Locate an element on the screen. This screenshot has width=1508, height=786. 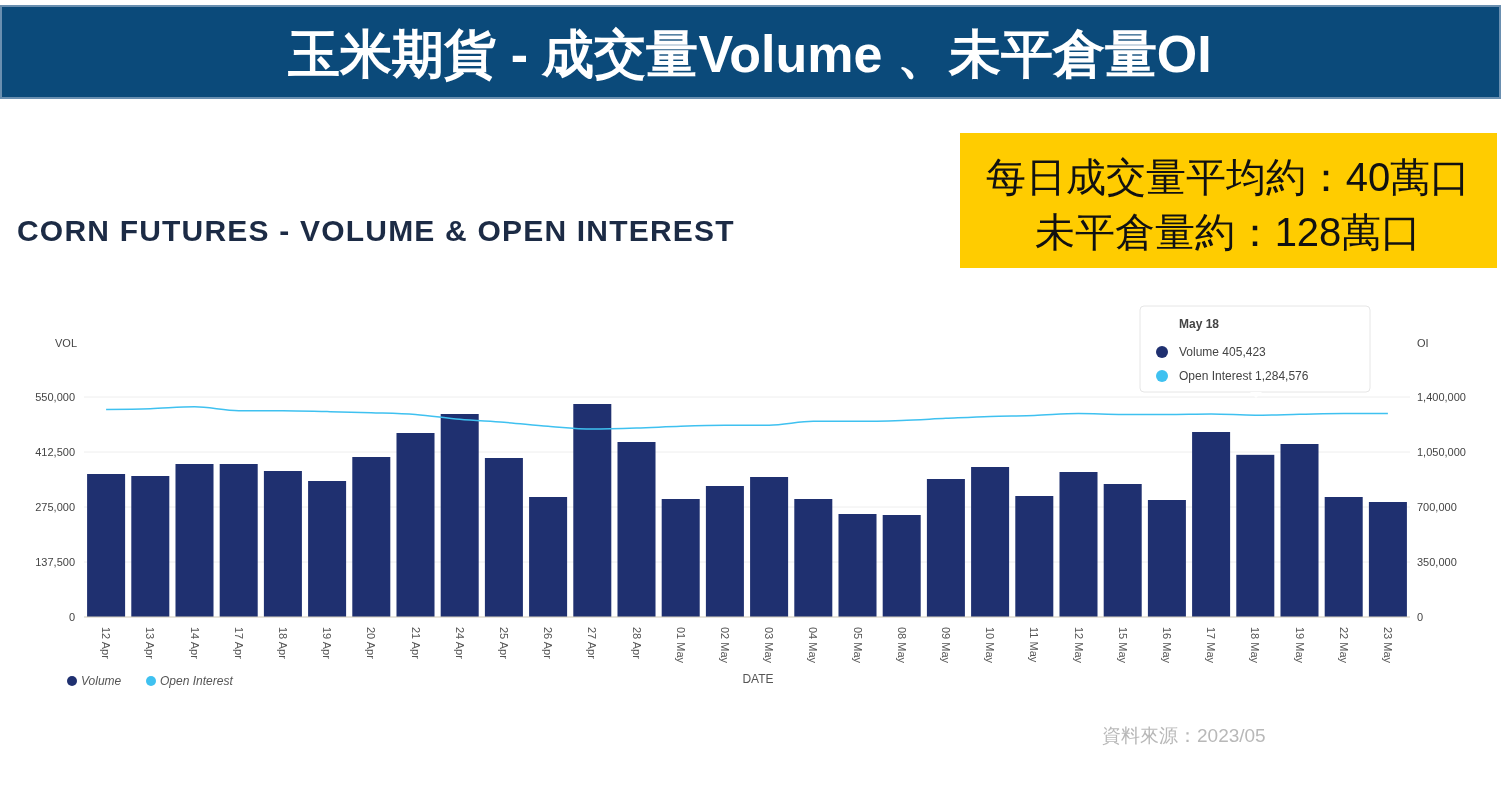
x-tick-label: 04 May is located at coordinates (813, 645).